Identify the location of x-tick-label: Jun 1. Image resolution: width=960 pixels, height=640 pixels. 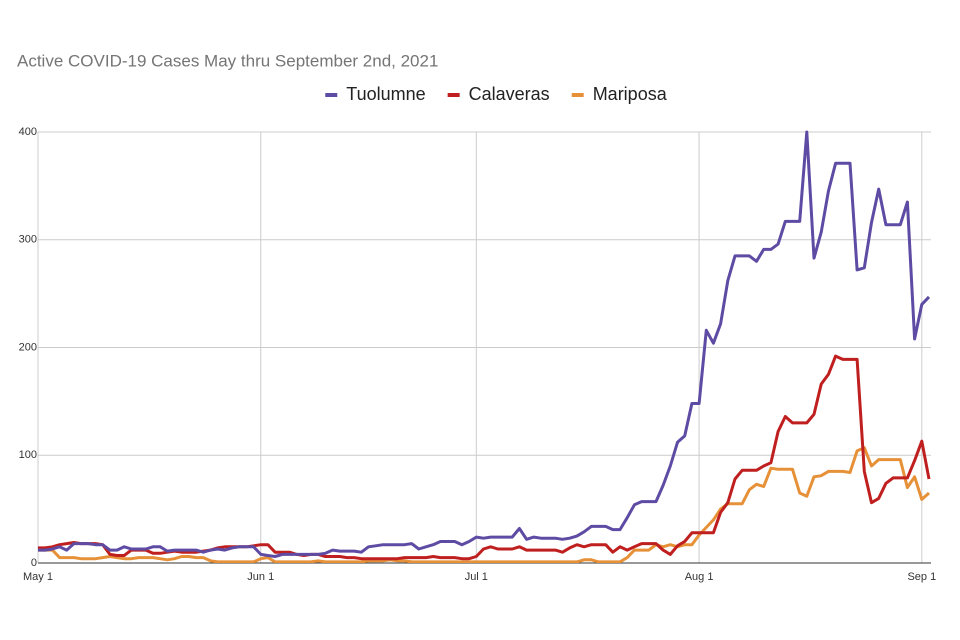
(260, 577).